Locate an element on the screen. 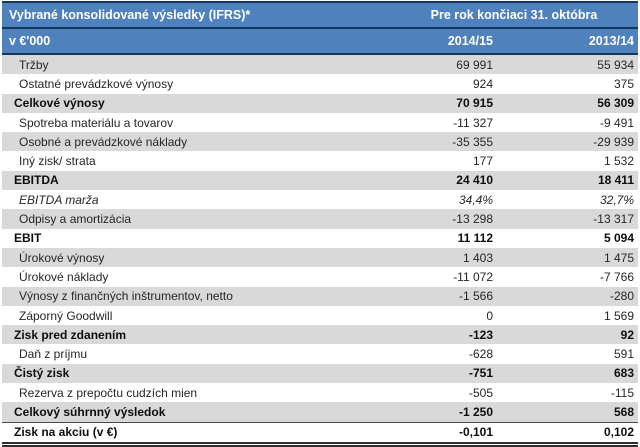  row-label: Výnosy z finančných inštrumentov, netto is located at coordinates (126, 296).